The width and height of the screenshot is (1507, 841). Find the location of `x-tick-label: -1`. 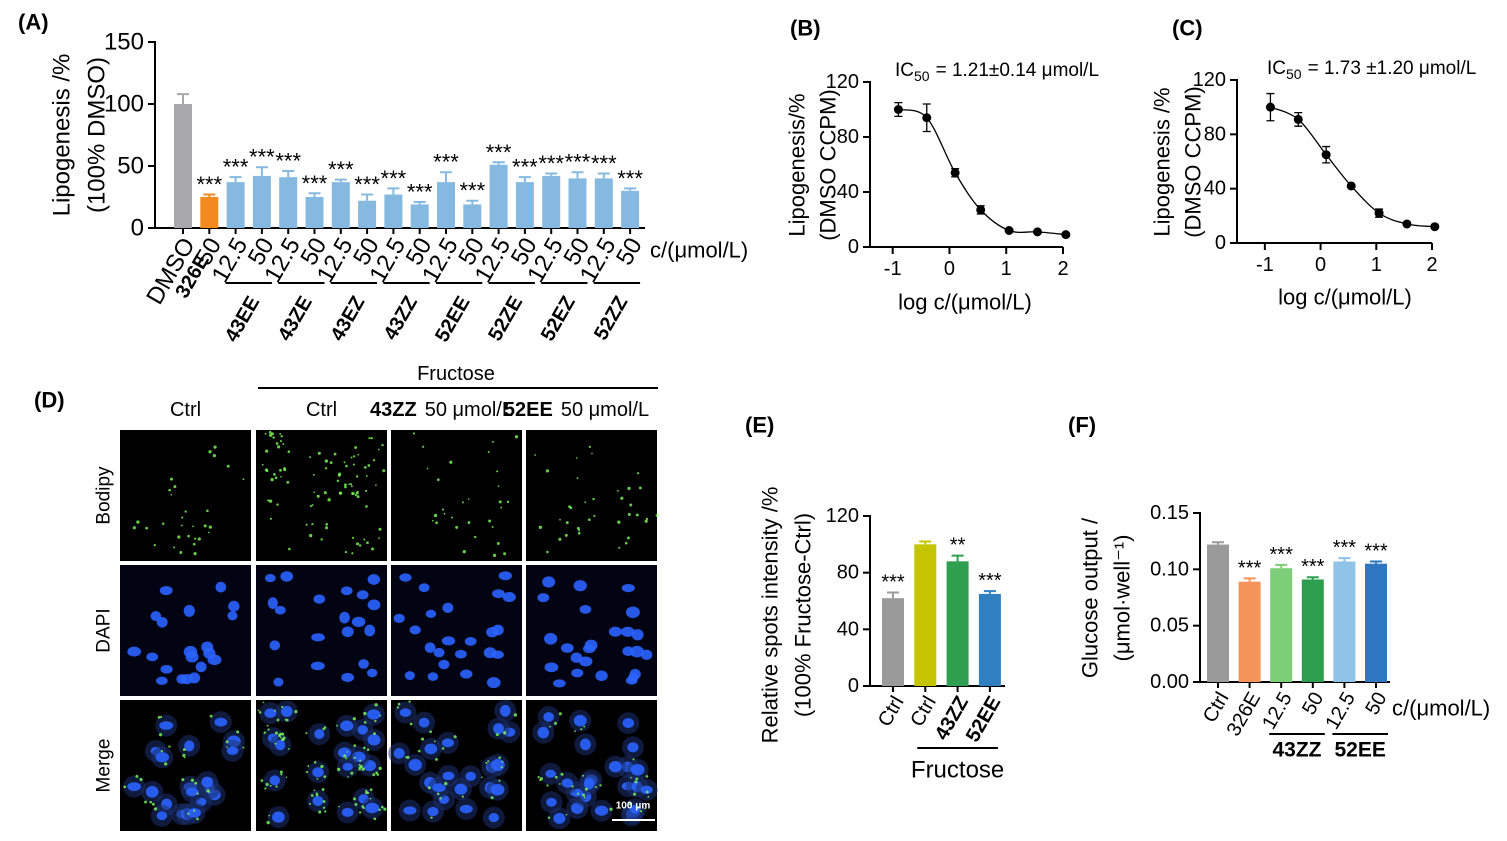

x-tick-label: -1 is located at coordinates (893, 269).